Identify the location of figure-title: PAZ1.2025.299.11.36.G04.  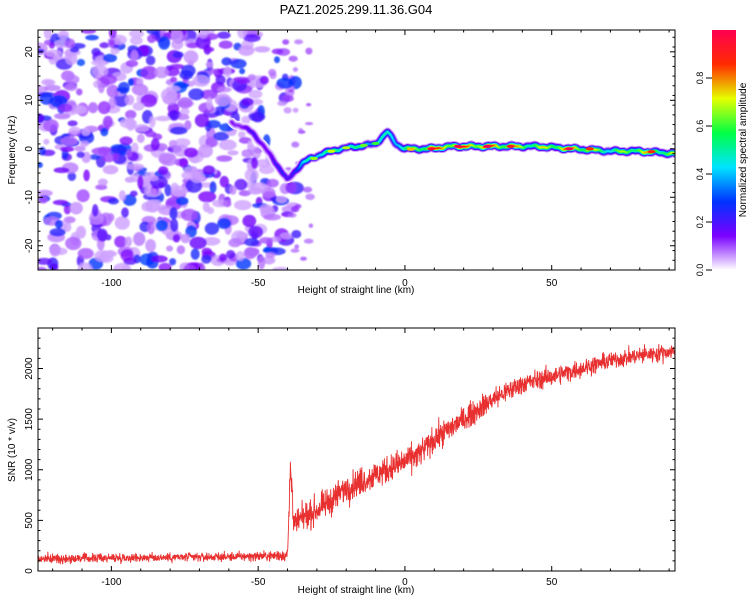
(356, 9).